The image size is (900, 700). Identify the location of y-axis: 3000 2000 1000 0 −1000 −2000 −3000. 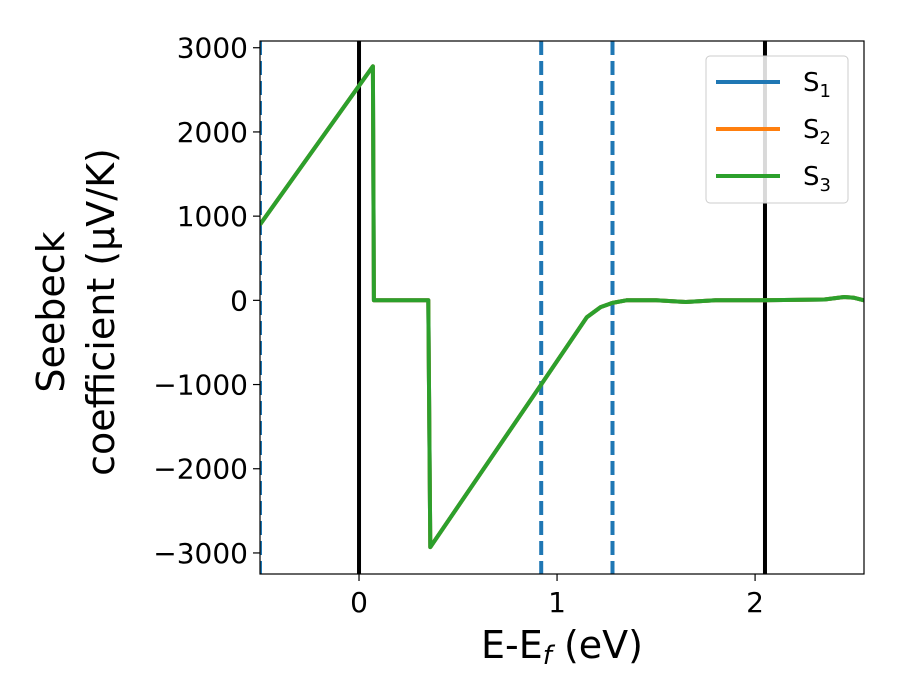
(206, 301).